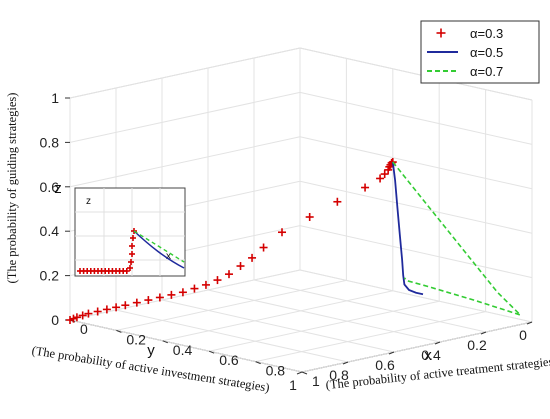 The width and height of the screenshot is (550, 419). What do you see at coordinates (58, 188) in the screenshot?
I see `z-axis-name: z` at bounding box center [58, 188].